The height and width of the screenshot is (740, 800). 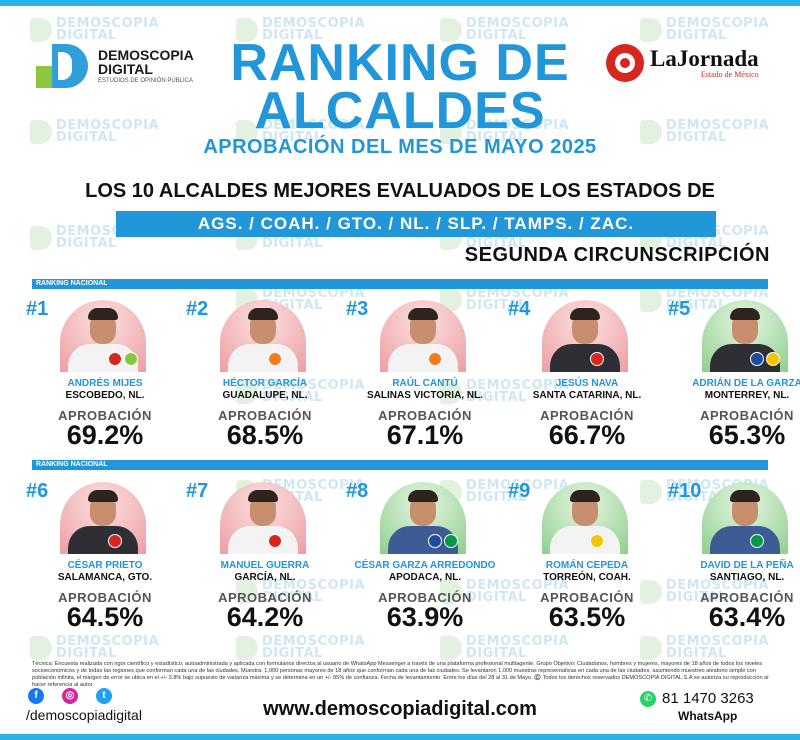 What do you see at coordinates (587, 617) in the screenshot?
I see `approval-value: 63.5%` at bounding box center [587, 617].